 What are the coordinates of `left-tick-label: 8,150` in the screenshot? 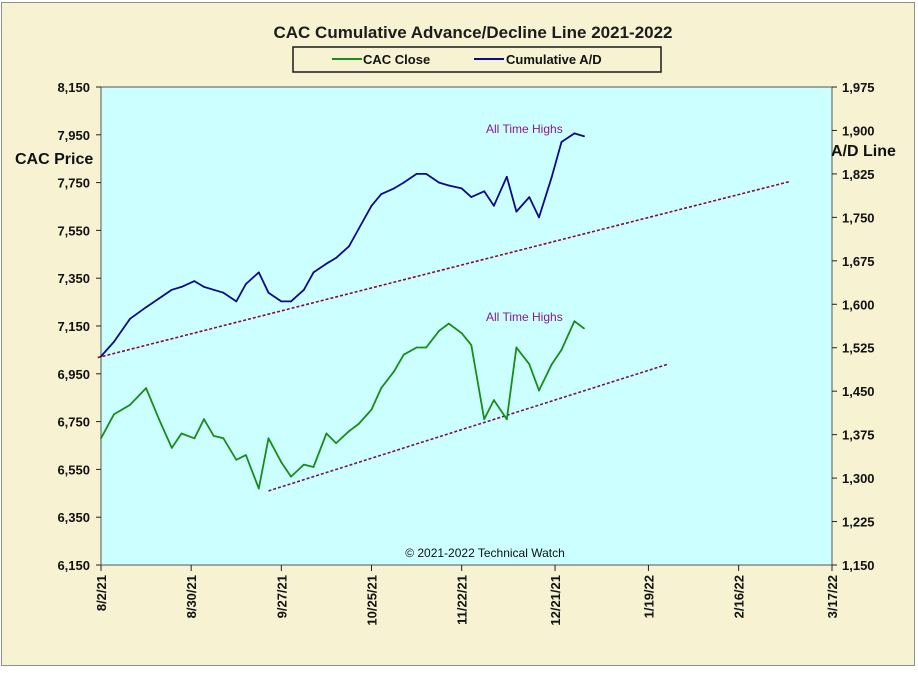 It's located at (73, 87).